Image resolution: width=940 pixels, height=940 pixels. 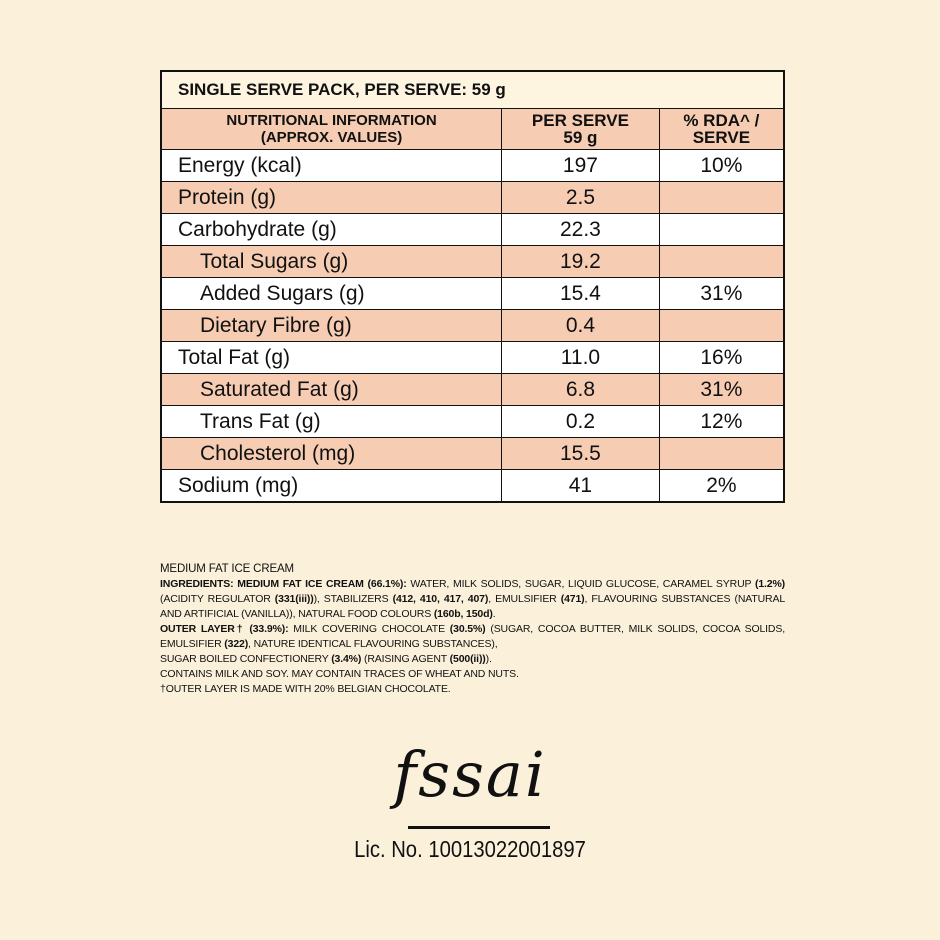 What do you see at coordinates (470, 774) in the screenshot?
I see `fssai-logo: fssai` at bounding box center [470, 774].